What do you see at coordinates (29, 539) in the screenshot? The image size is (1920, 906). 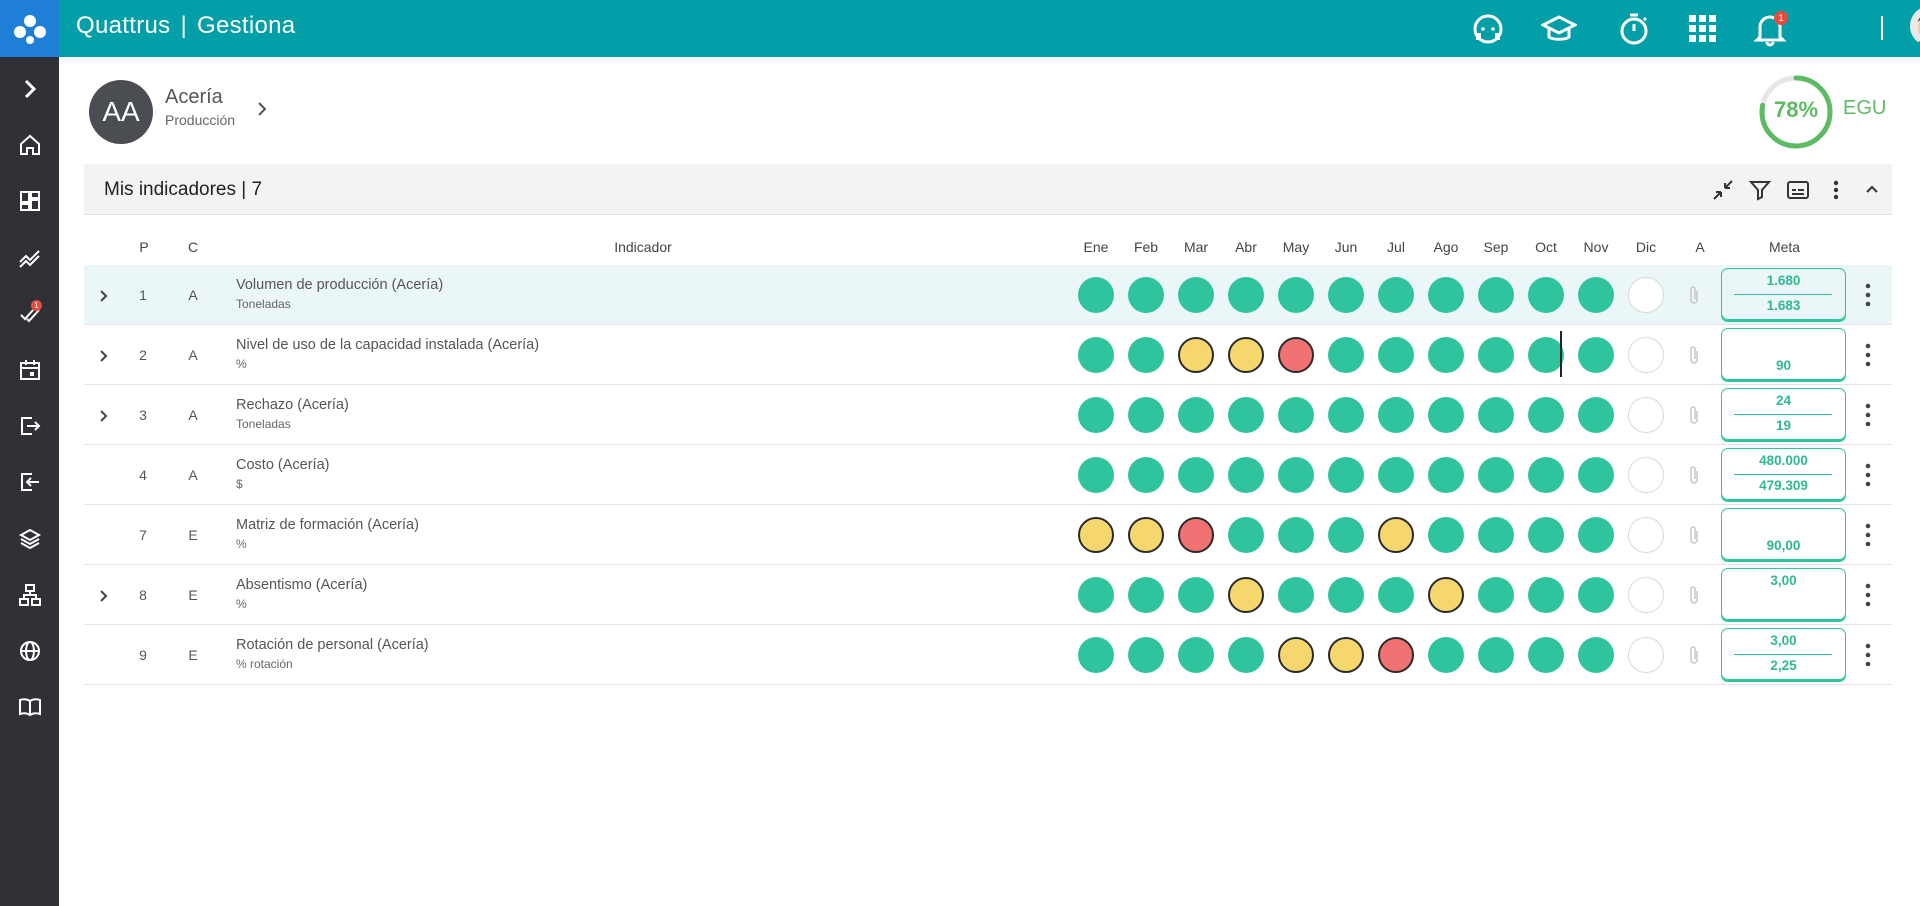 I see `rail-layers` at bounding box center [29, 539].